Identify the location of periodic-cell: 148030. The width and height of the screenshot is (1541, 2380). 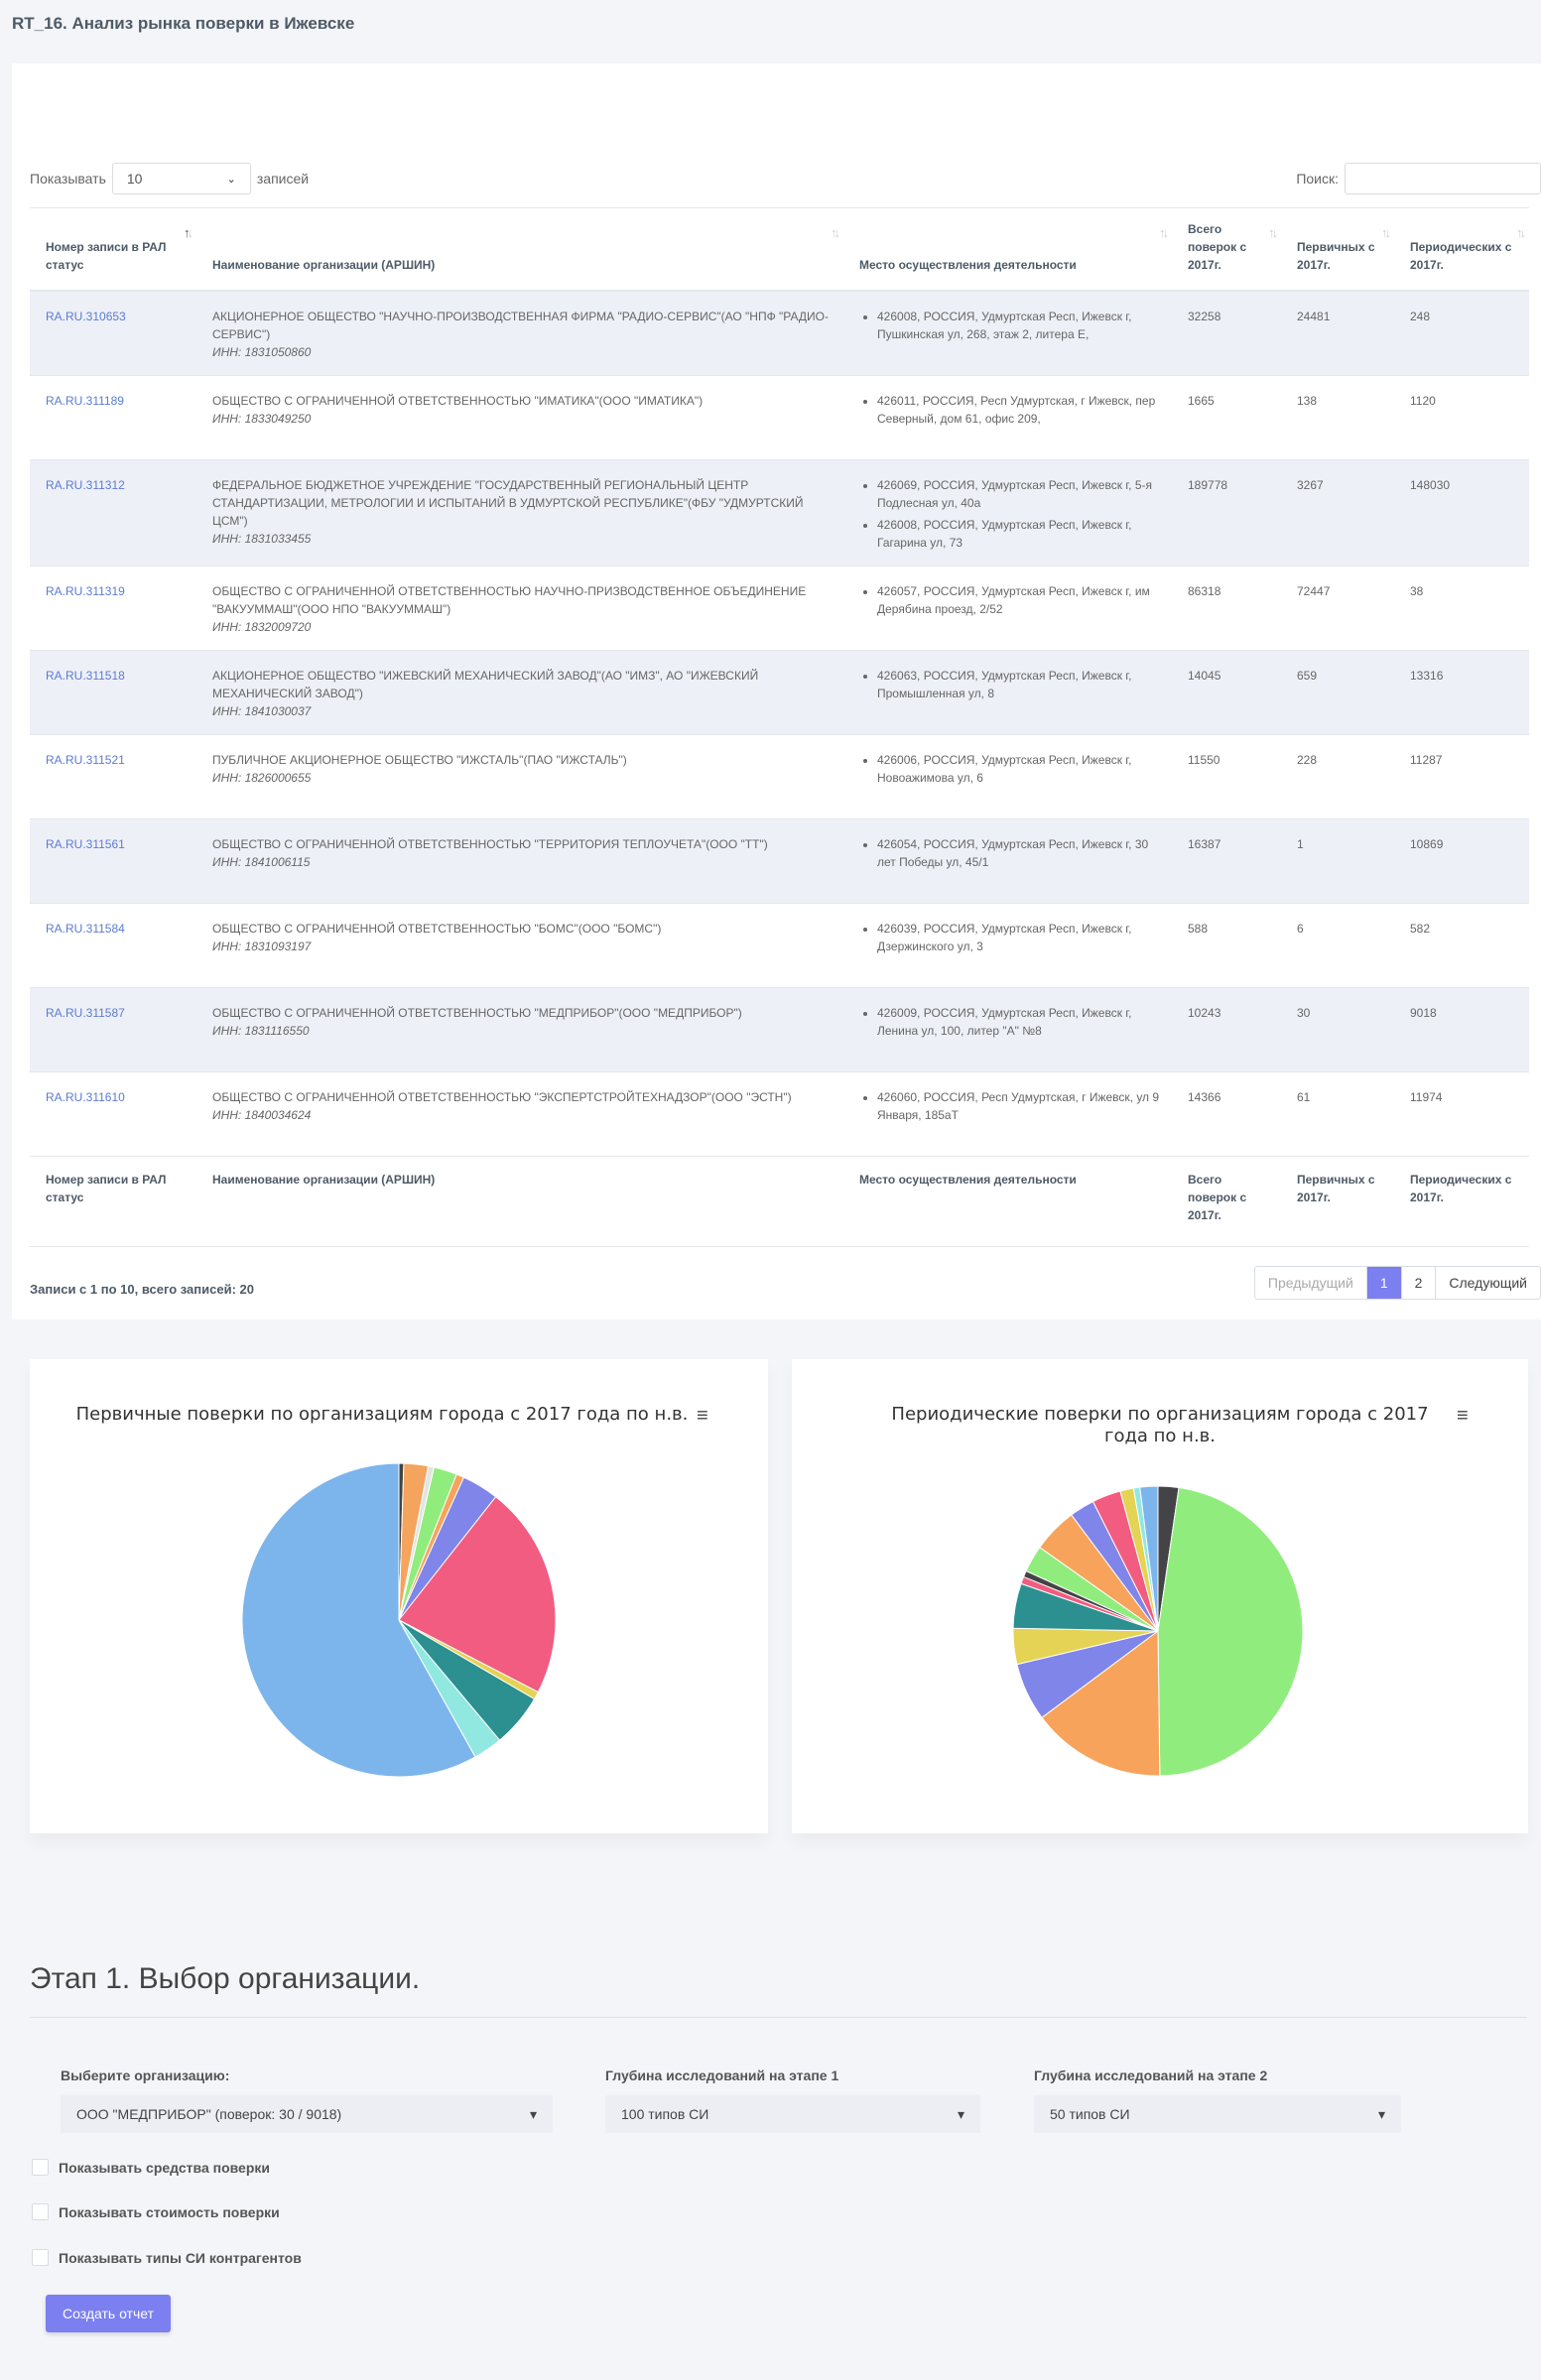
(1461, 511).